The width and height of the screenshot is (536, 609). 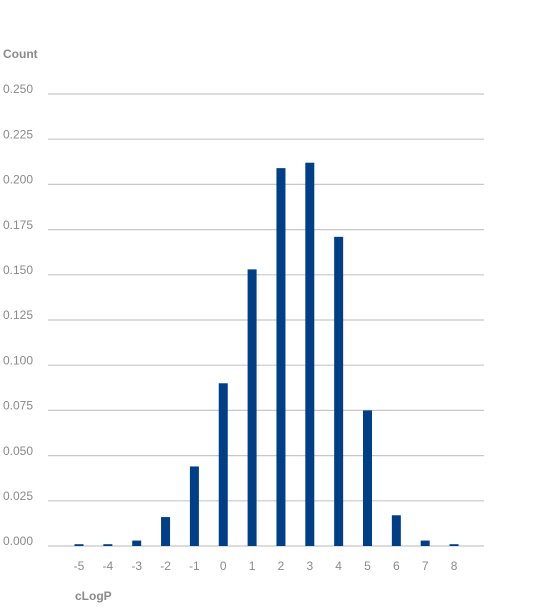 I want to click on x-tick-label: 1, so click(x=252, y=566).